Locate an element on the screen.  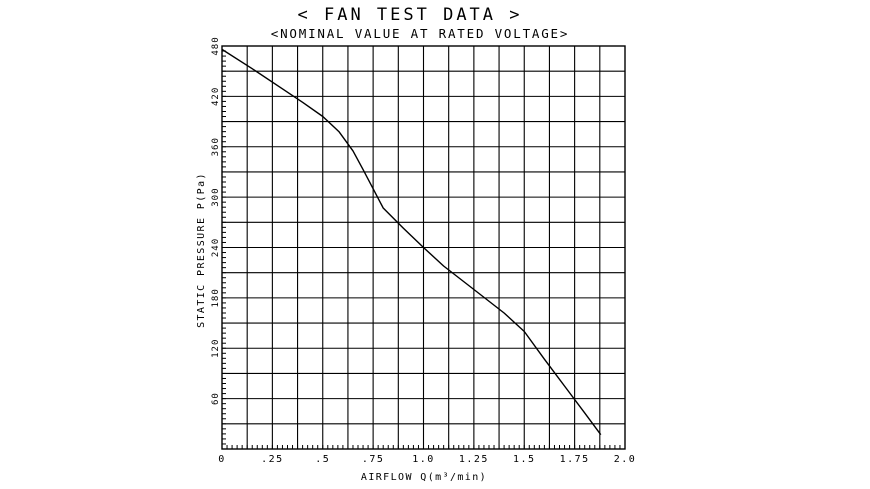
y-tick-label: 120 is located at coordinates (216, 348).